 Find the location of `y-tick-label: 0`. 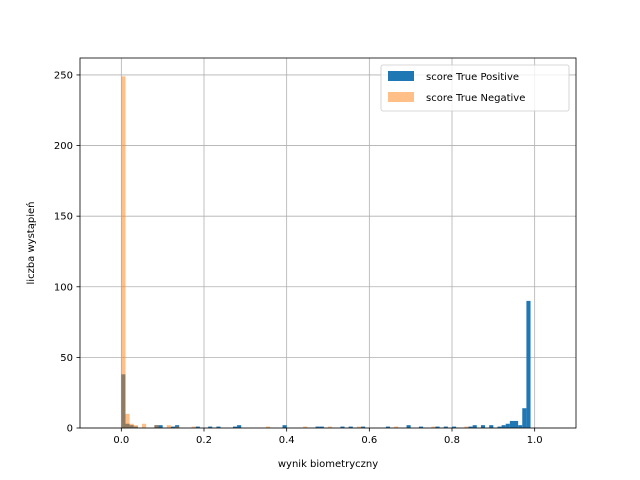

y-tick-label: 0 is located at coordinates (70, 429).